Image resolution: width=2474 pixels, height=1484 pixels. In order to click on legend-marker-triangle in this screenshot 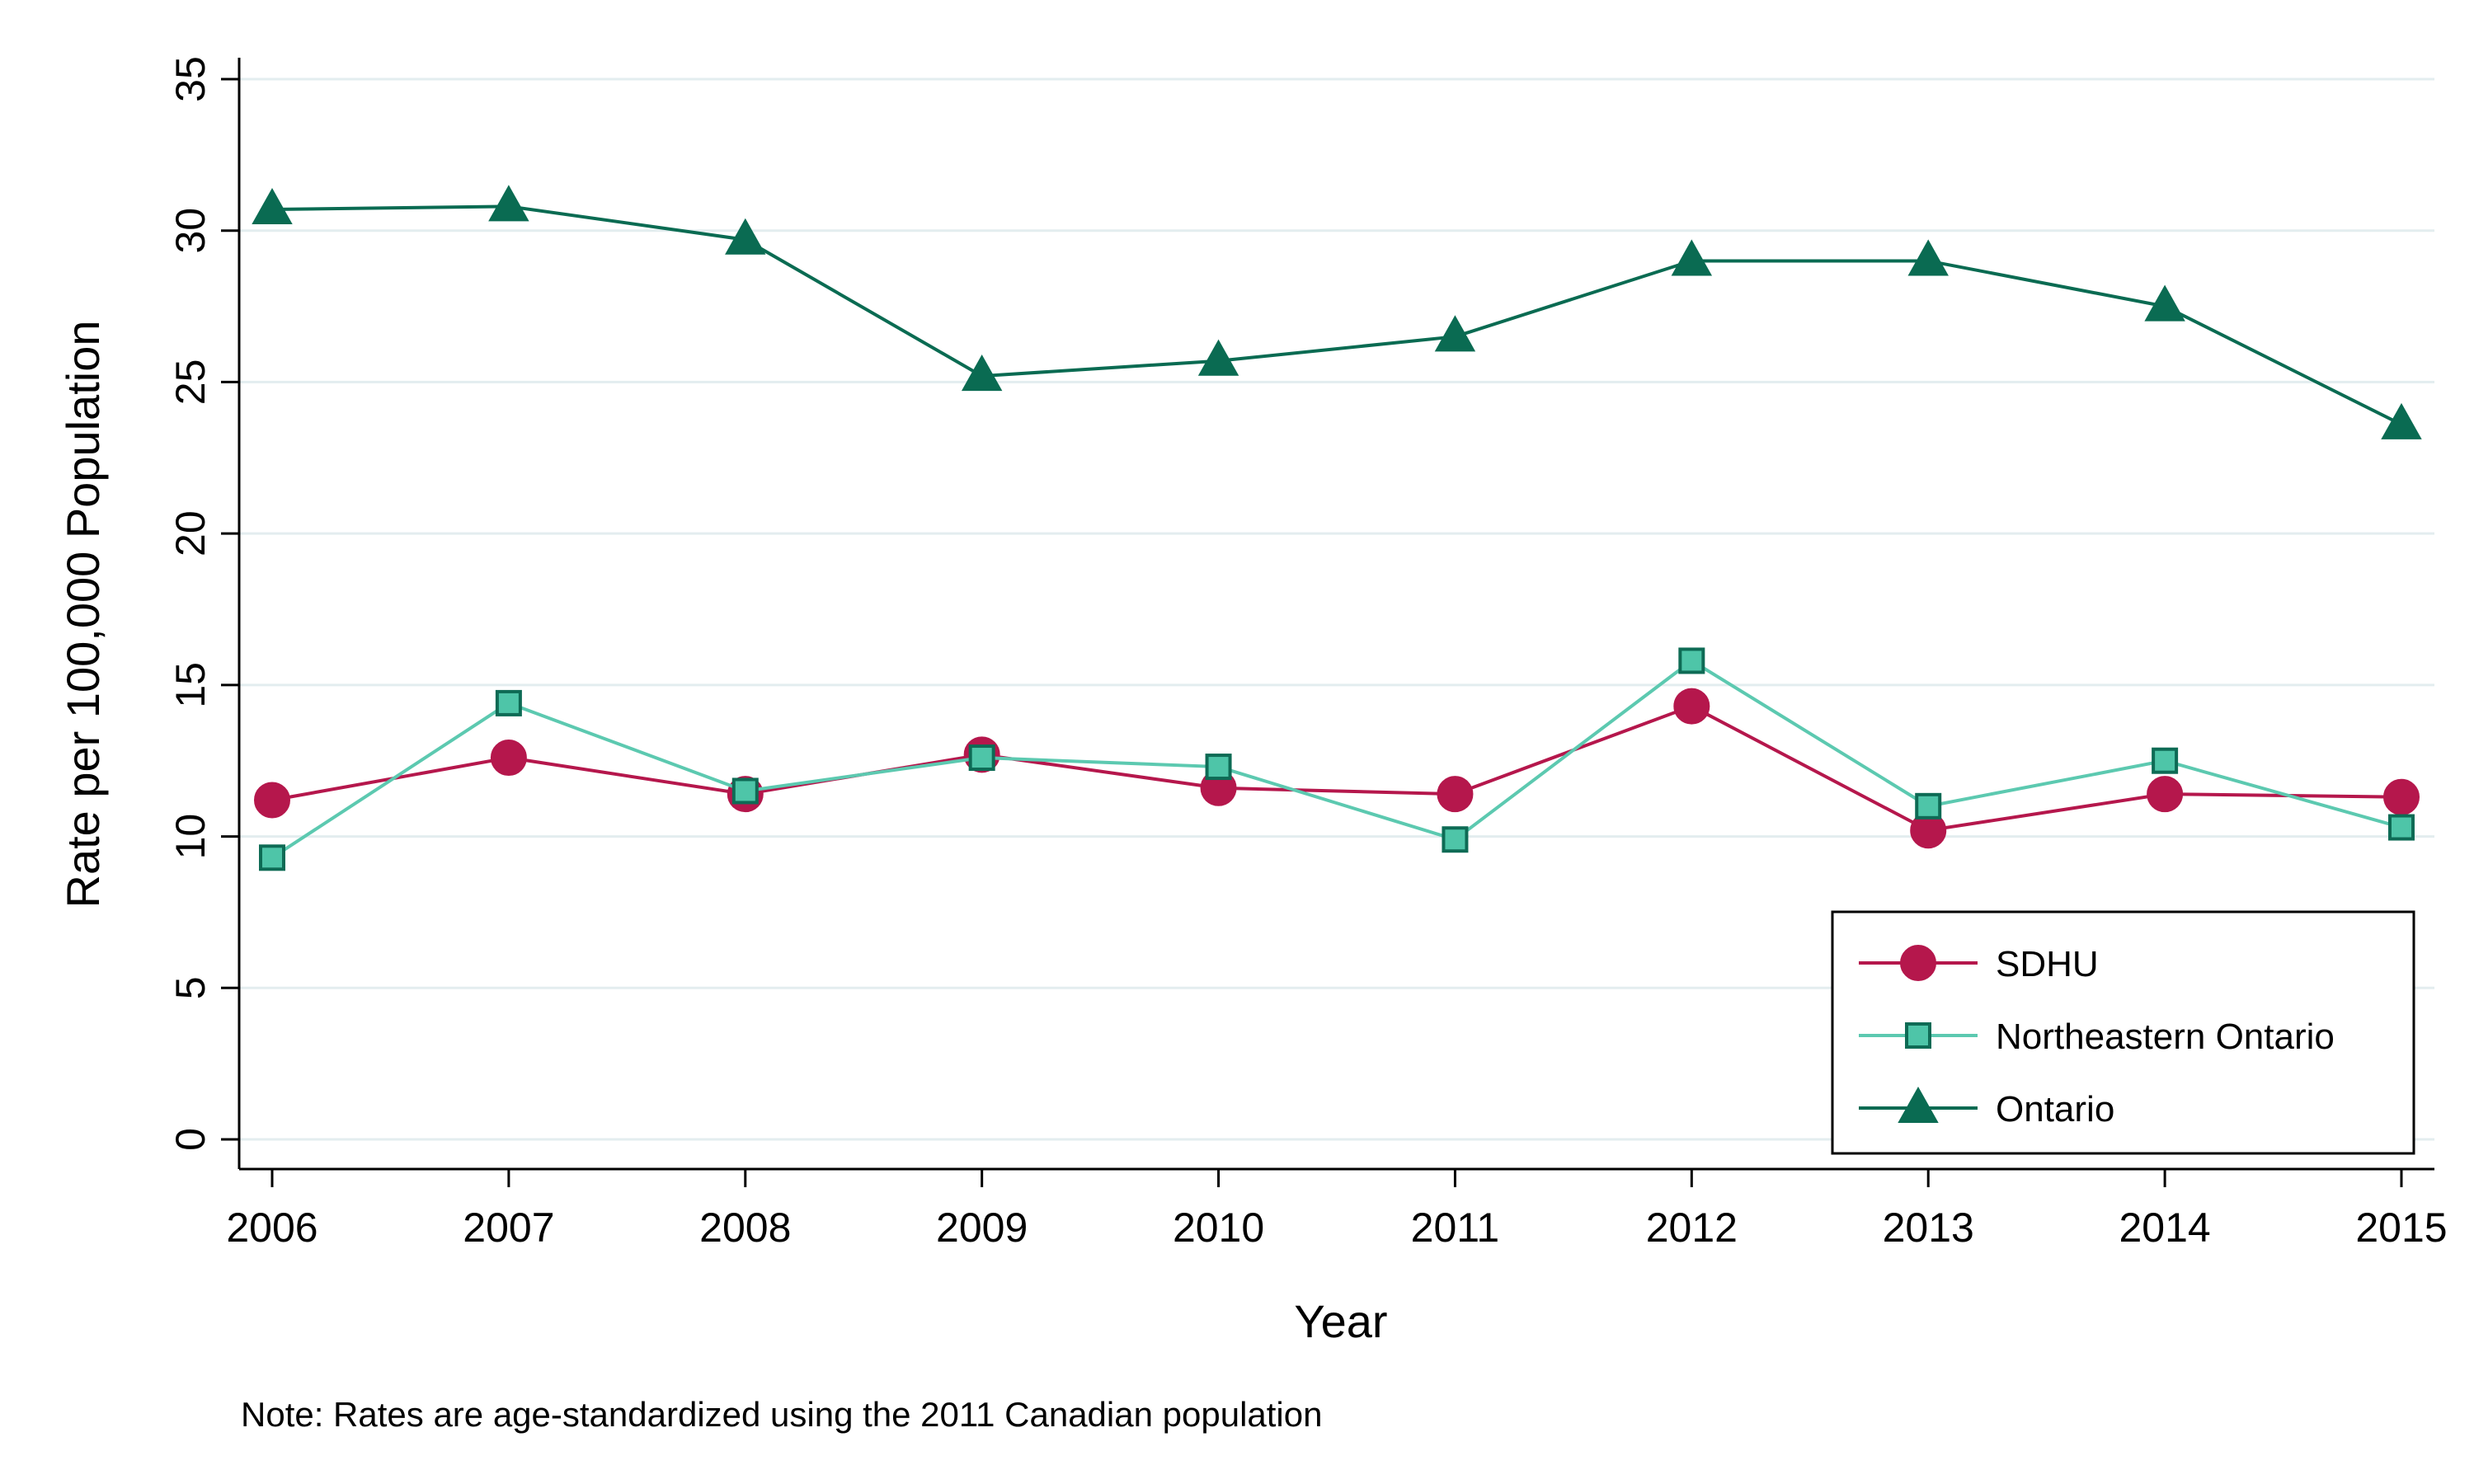, I will do `click(1918, 1104)`.